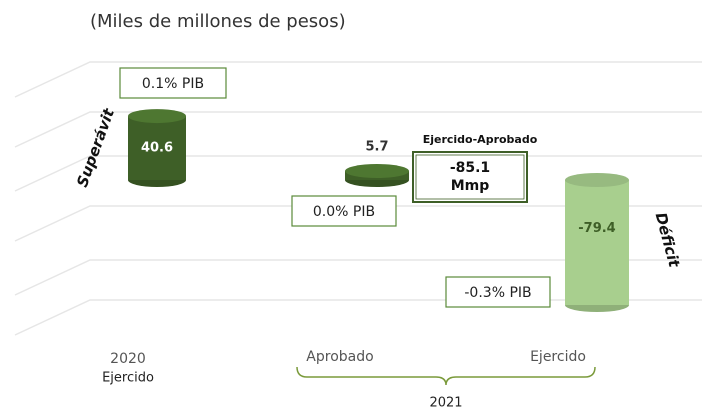 Image resolution: width=702 pixels, height=411 pixels. Describe the element at coordinates (445, 403) in the screenshot. I see `group-label: 2021` at that location.